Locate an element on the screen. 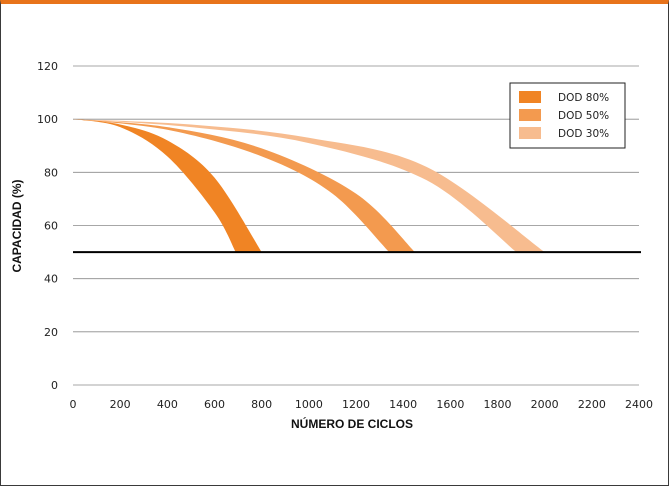 The height and width of the screenshot is (490, 669). x-tick-label: 1200 is located at coordinates (356, 404).